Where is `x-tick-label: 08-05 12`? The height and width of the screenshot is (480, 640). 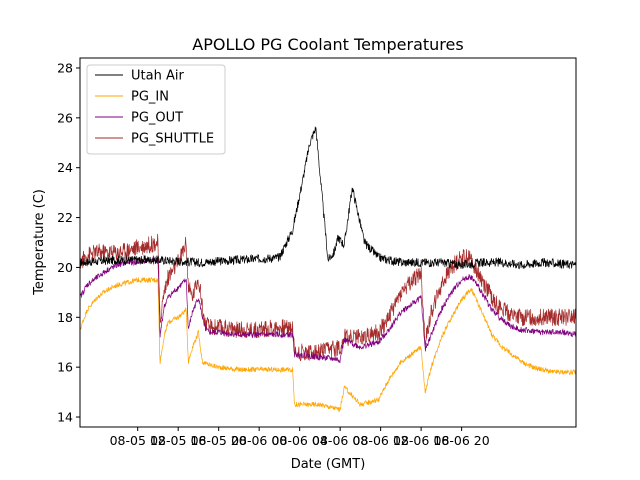 x-tick-label: 08-05 12 is located at coordinates (138, 440).